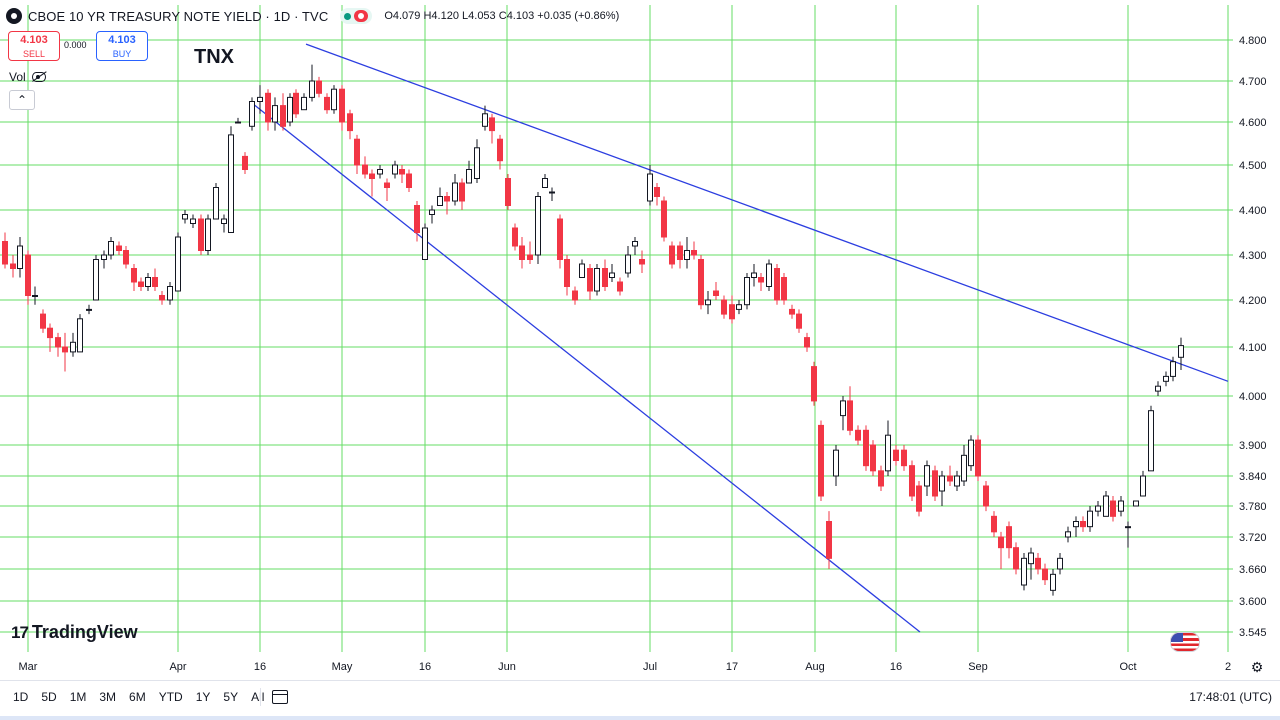 This screenshot has height=720, width=1280. I want to click on y-tick-label: 3.660, so click(1253, 570).